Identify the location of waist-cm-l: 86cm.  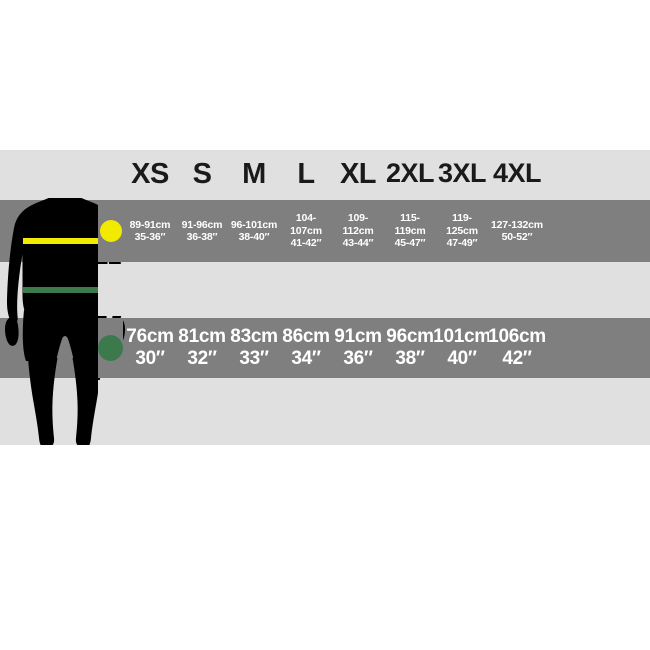
(306, 336).